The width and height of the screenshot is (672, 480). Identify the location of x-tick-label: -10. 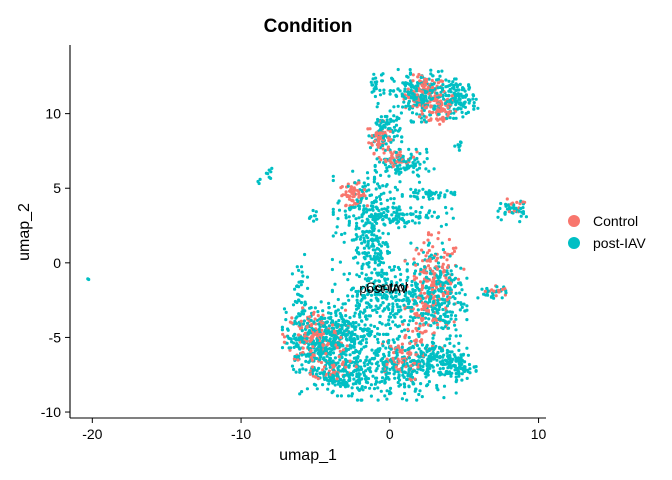
(241, 434).